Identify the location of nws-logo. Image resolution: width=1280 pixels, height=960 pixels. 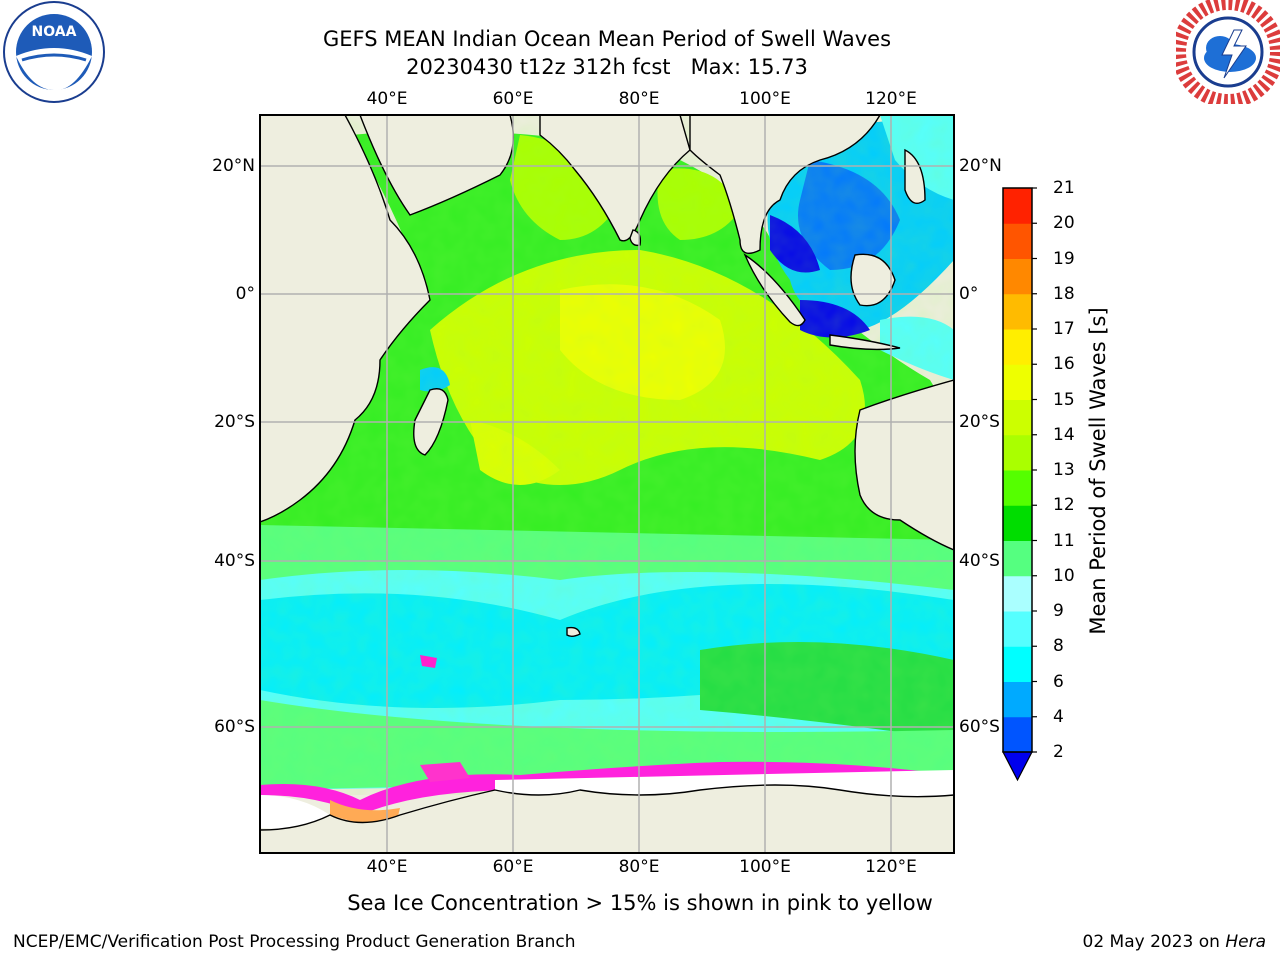
(1228, 52).